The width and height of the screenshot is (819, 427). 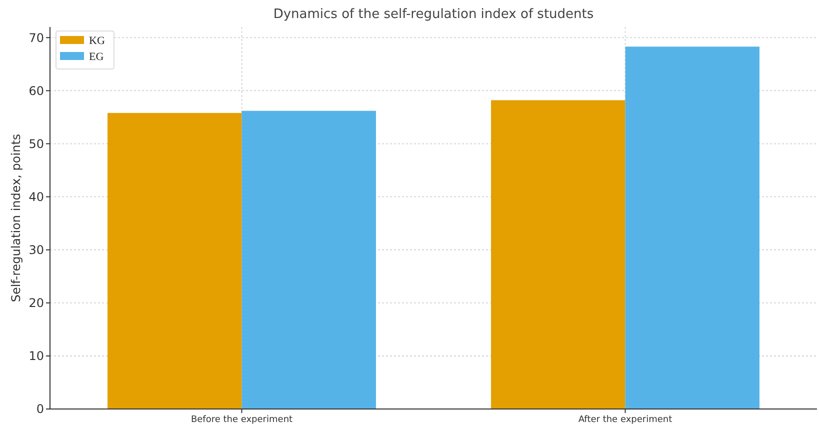 I want to click on y-tick-label: 60, so click(x=36, y=91).